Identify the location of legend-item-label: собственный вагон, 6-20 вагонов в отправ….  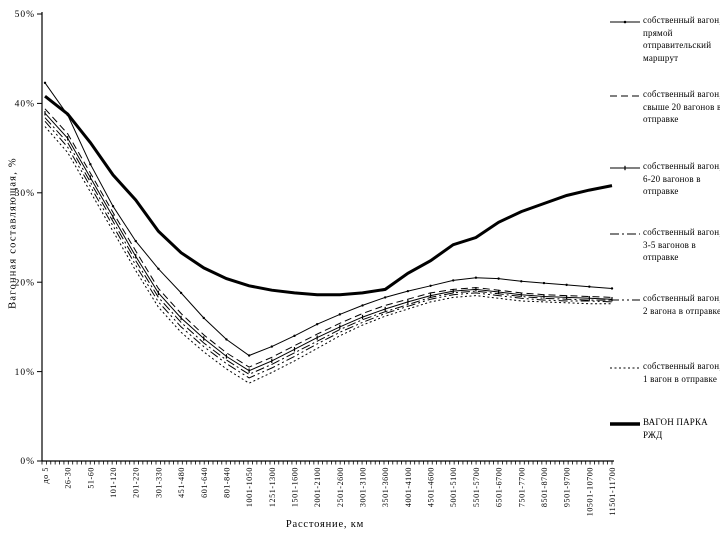
(681, 178).